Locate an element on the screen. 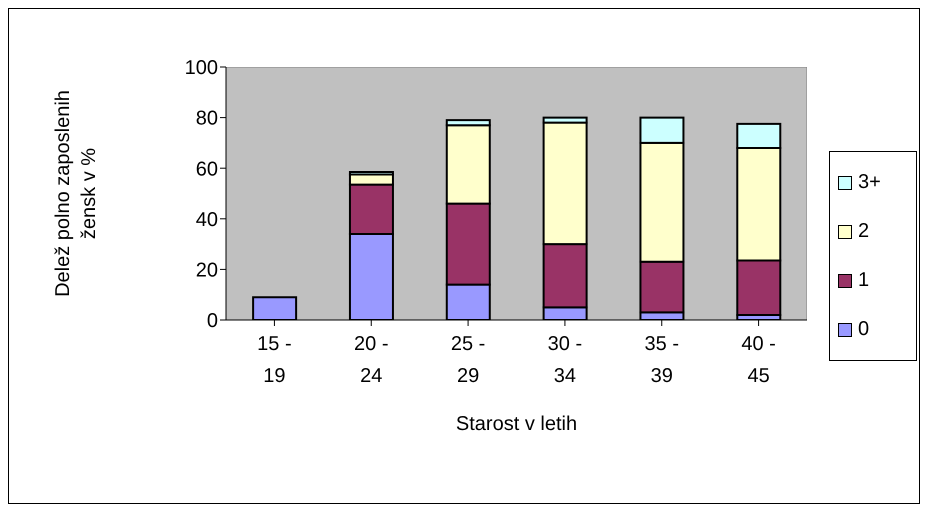 The image size is (928, 512). legend-label: 1 is located at coordinates (864, 280).